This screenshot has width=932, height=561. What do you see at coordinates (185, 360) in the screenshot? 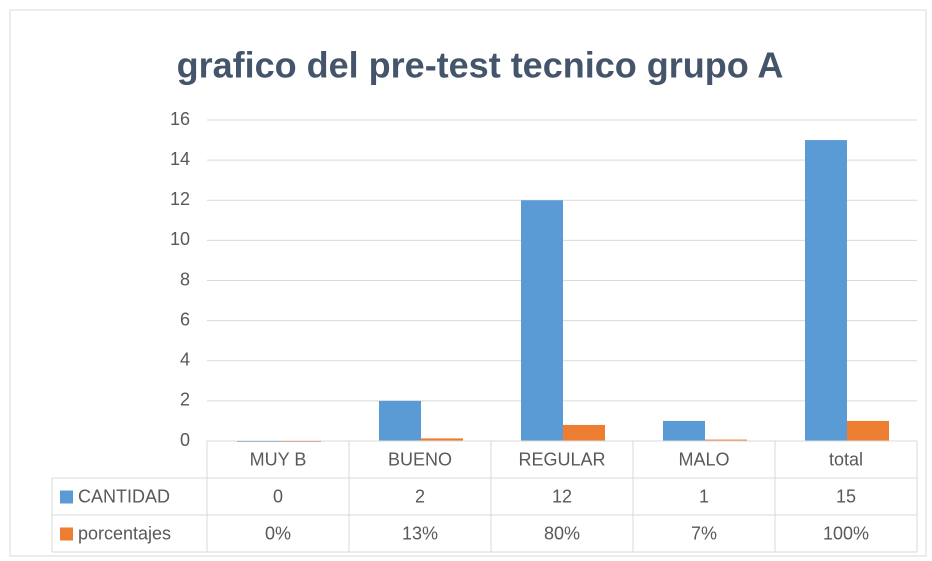
I see `y-tick-label: 4` at bounding box center [185, 360].